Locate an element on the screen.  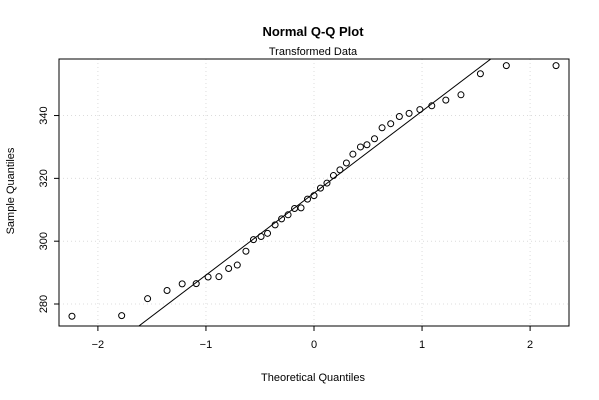
x-tick-label: 0 is located at coordinates (314, 345).